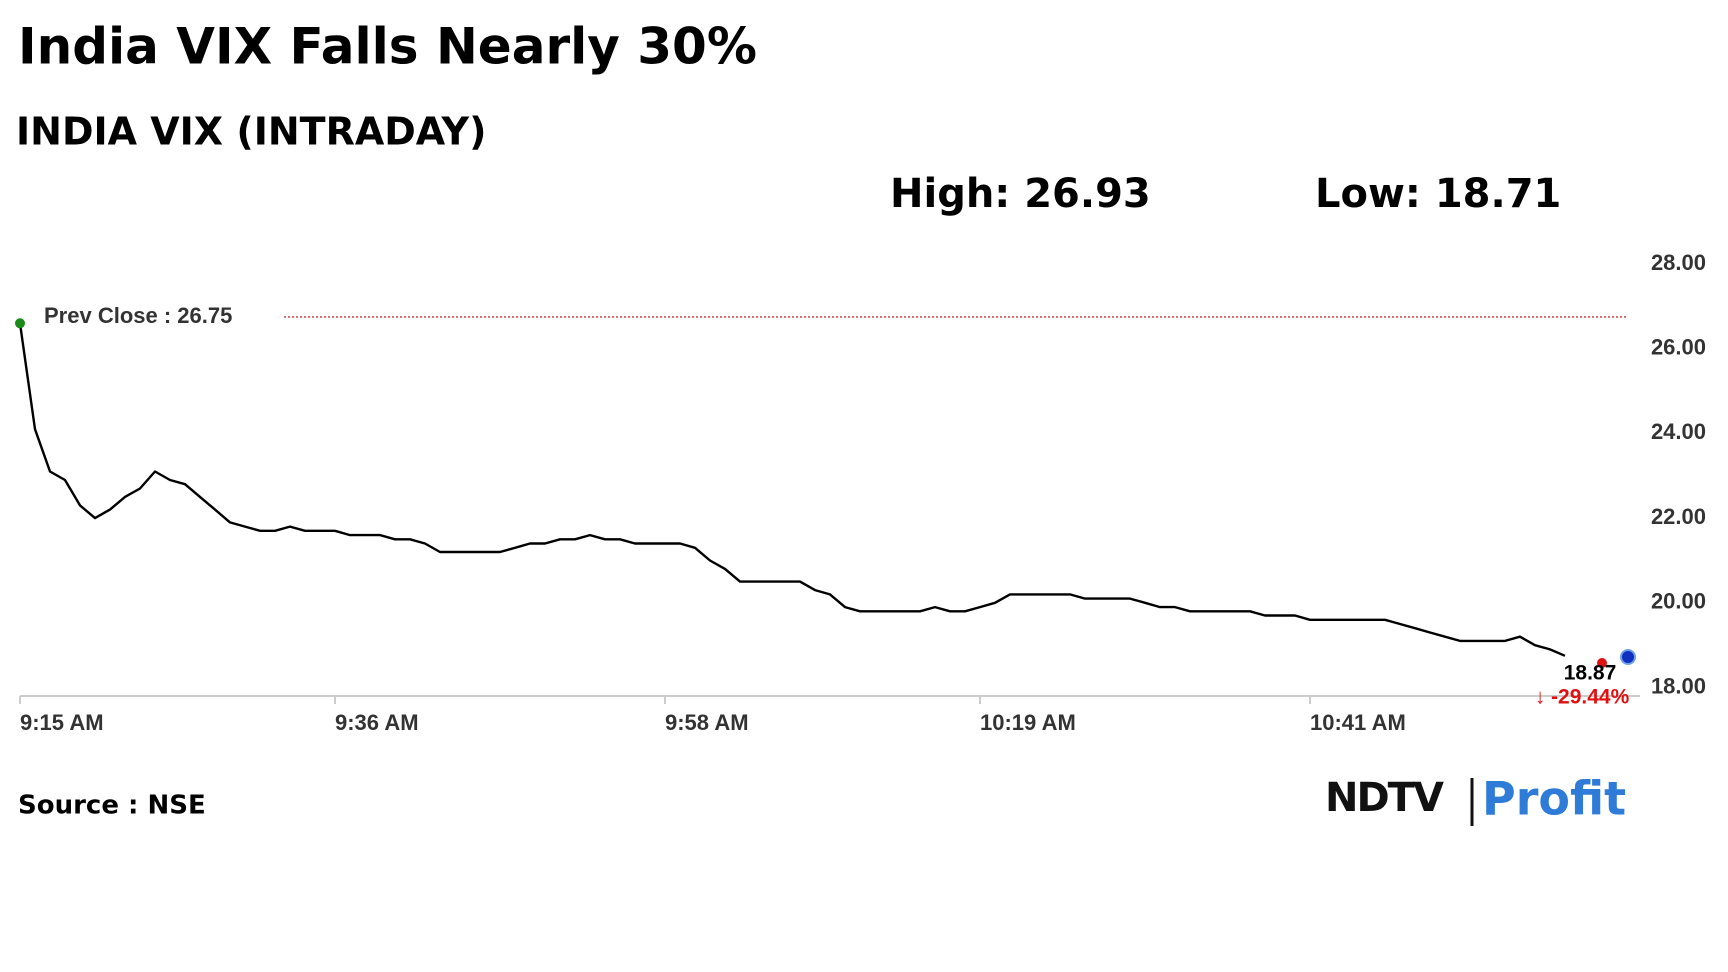  I want to click on y-tick-label: 24.00, so click(1678, 431).